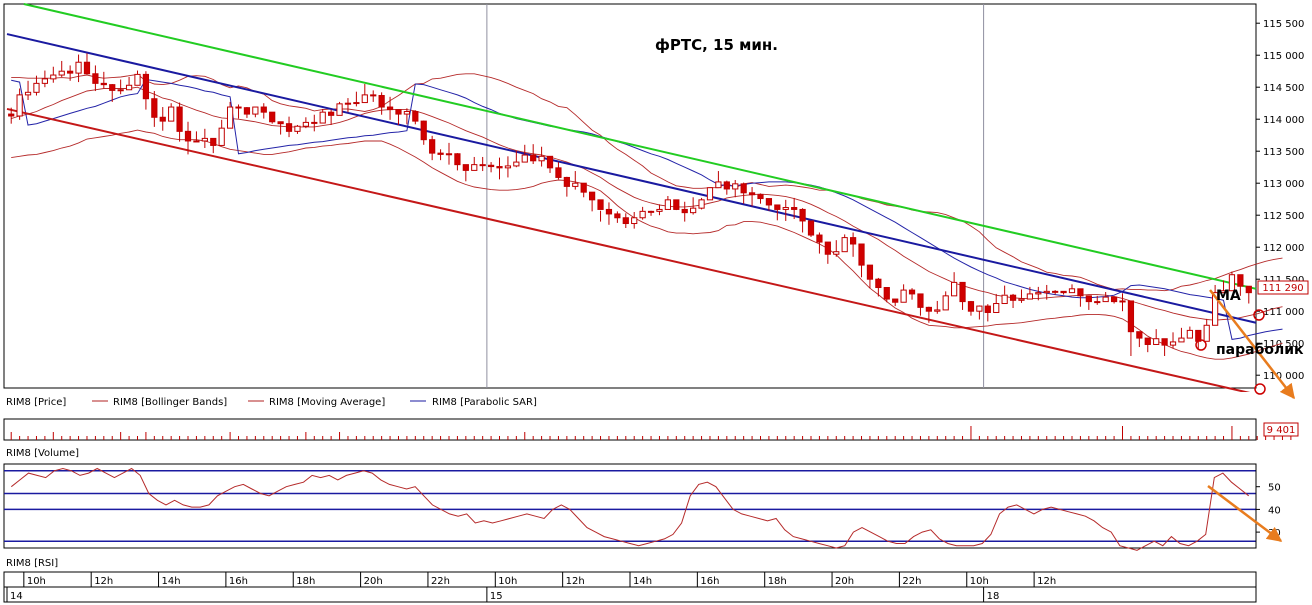 This screenshot has width=1312, height=605. Describe the element at coordinates (1283, 88) in the screenshot. I see `price-tick-label: 114 500` at that location.